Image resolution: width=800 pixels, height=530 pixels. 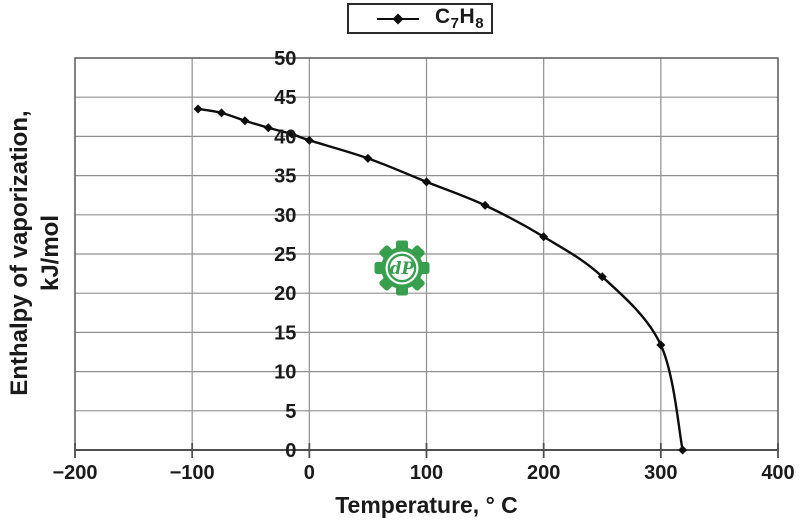 What do you see at coordinates (35, 253) in the screenshot?
I see `y-axis-title: Enthalpy of vaporization, kJ/mol` at bounding box center [35, 253].